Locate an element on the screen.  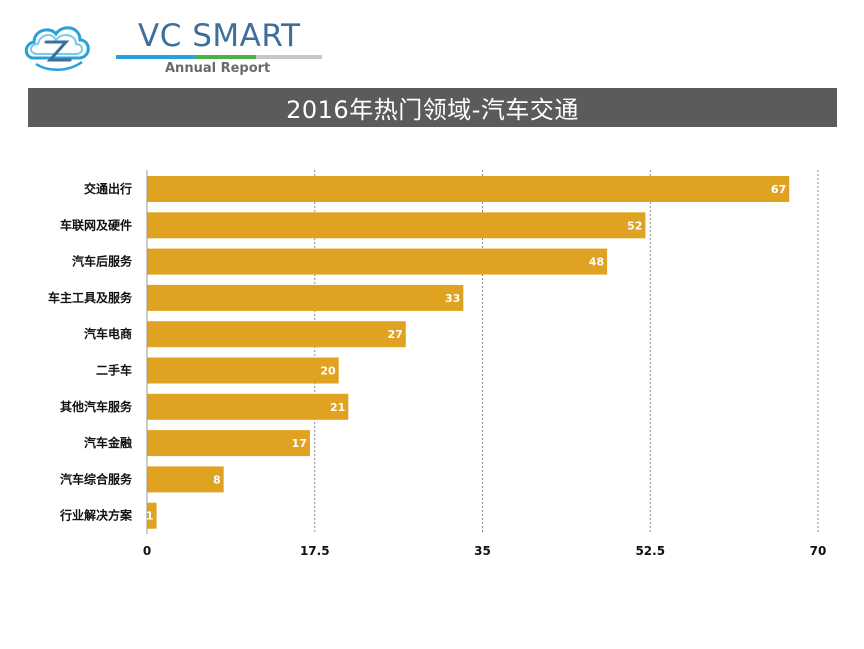
value-label: 27 is located at coordinates (395, 334).